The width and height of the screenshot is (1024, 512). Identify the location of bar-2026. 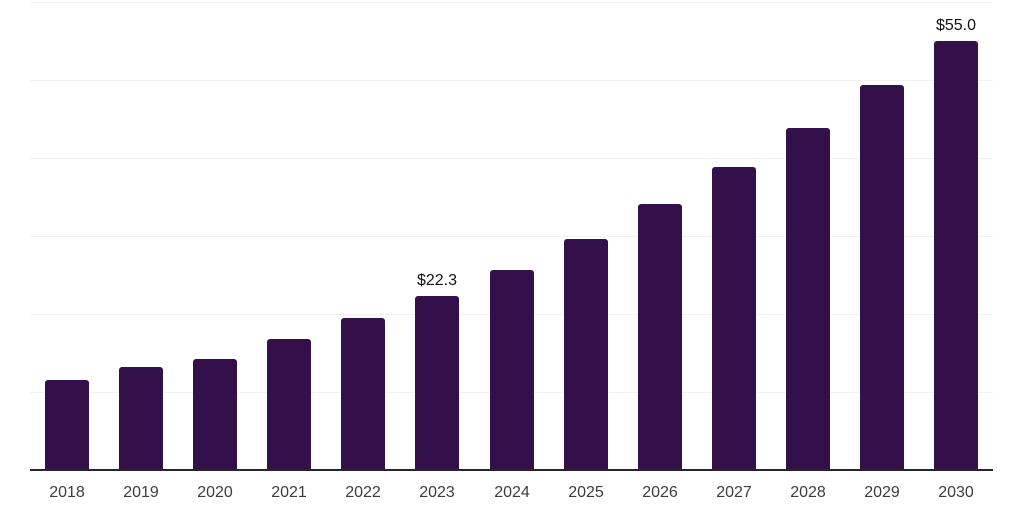
(660, 337).